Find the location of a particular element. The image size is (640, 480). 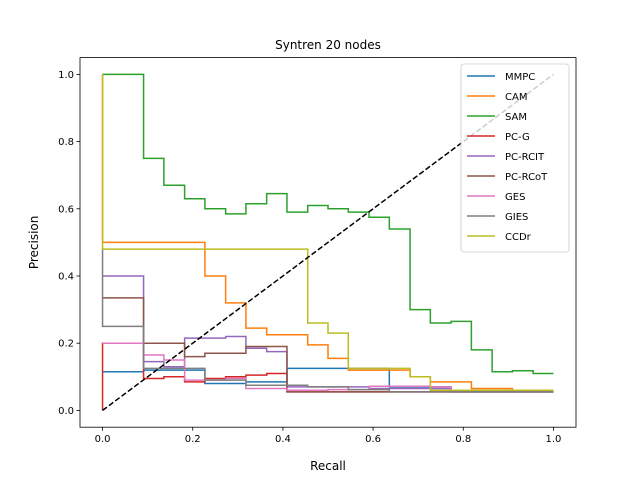

y-tick-label: 0.8 is located at coordinates (66, 142).